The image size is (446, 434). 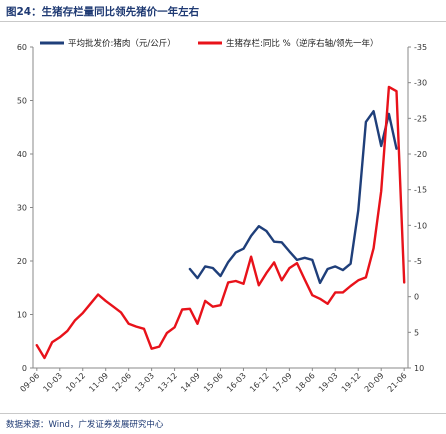 What do you see at coordinates (22, 315) in the screenshot?
I see `left-tick-label: 10` at bounding box center [22, 315].